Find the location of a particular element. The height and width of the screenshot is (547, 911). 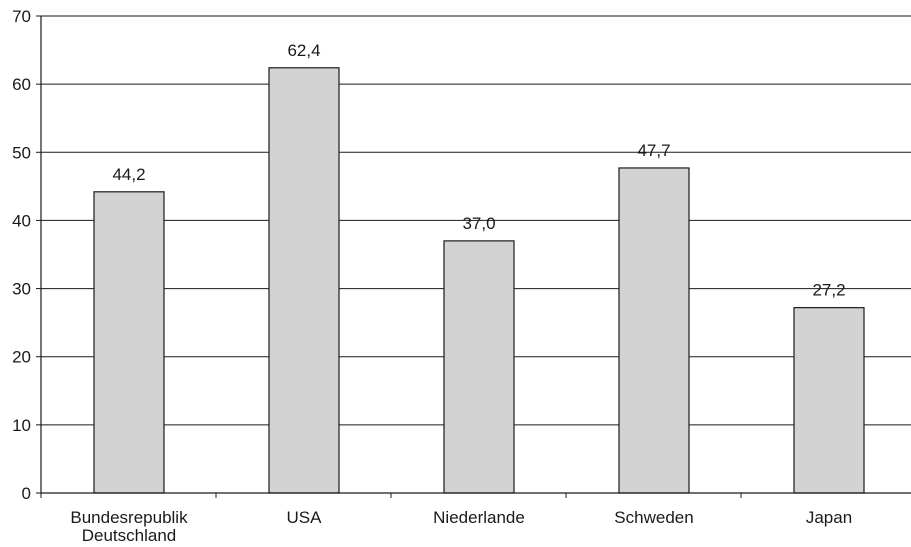

category-label-line: Schweden is located at coordinates (653, 517).